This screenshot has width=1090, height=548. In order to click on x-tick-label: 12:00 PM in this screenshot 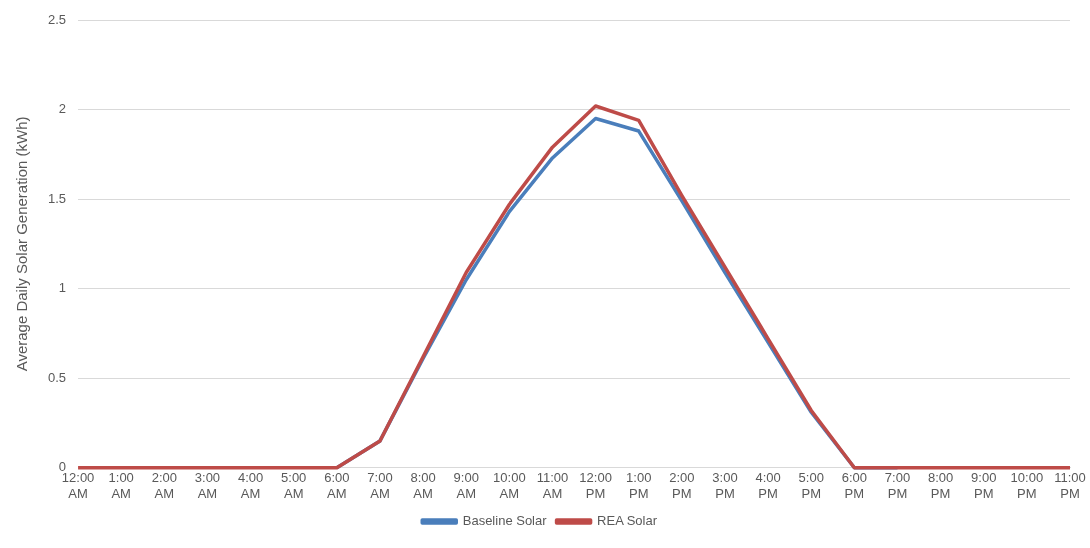, I will do `click(595, 485)`.